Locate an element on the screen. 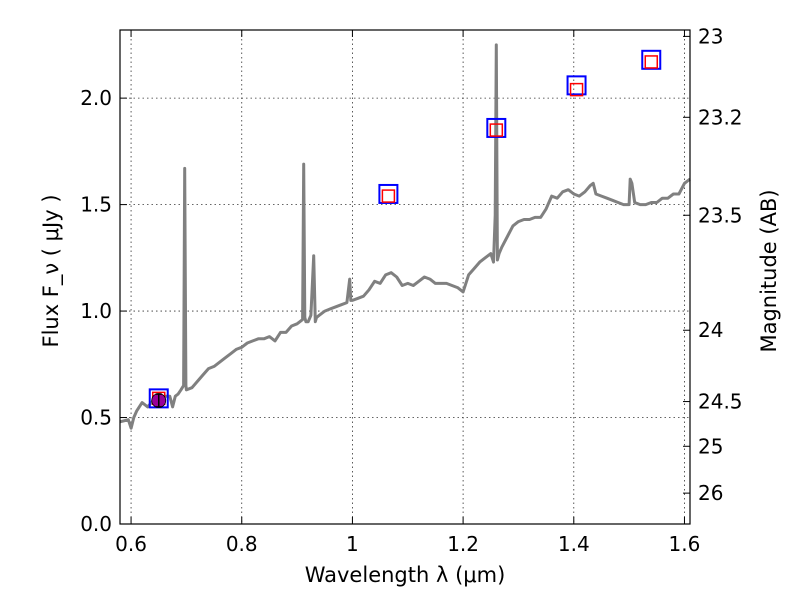 The width and height of the screenshot is (800, 600). x-tick-label: 1.2 is located at coordinates (463, 544).